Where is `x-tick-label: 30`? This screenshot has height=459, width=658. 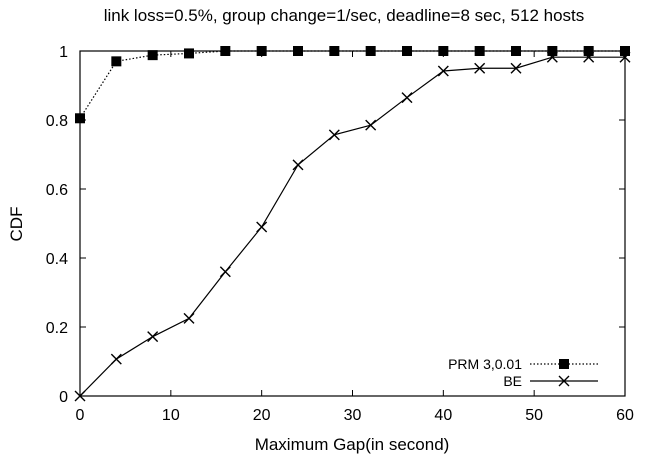 x-tick-label: 30 is located at coordinates (353, 415).